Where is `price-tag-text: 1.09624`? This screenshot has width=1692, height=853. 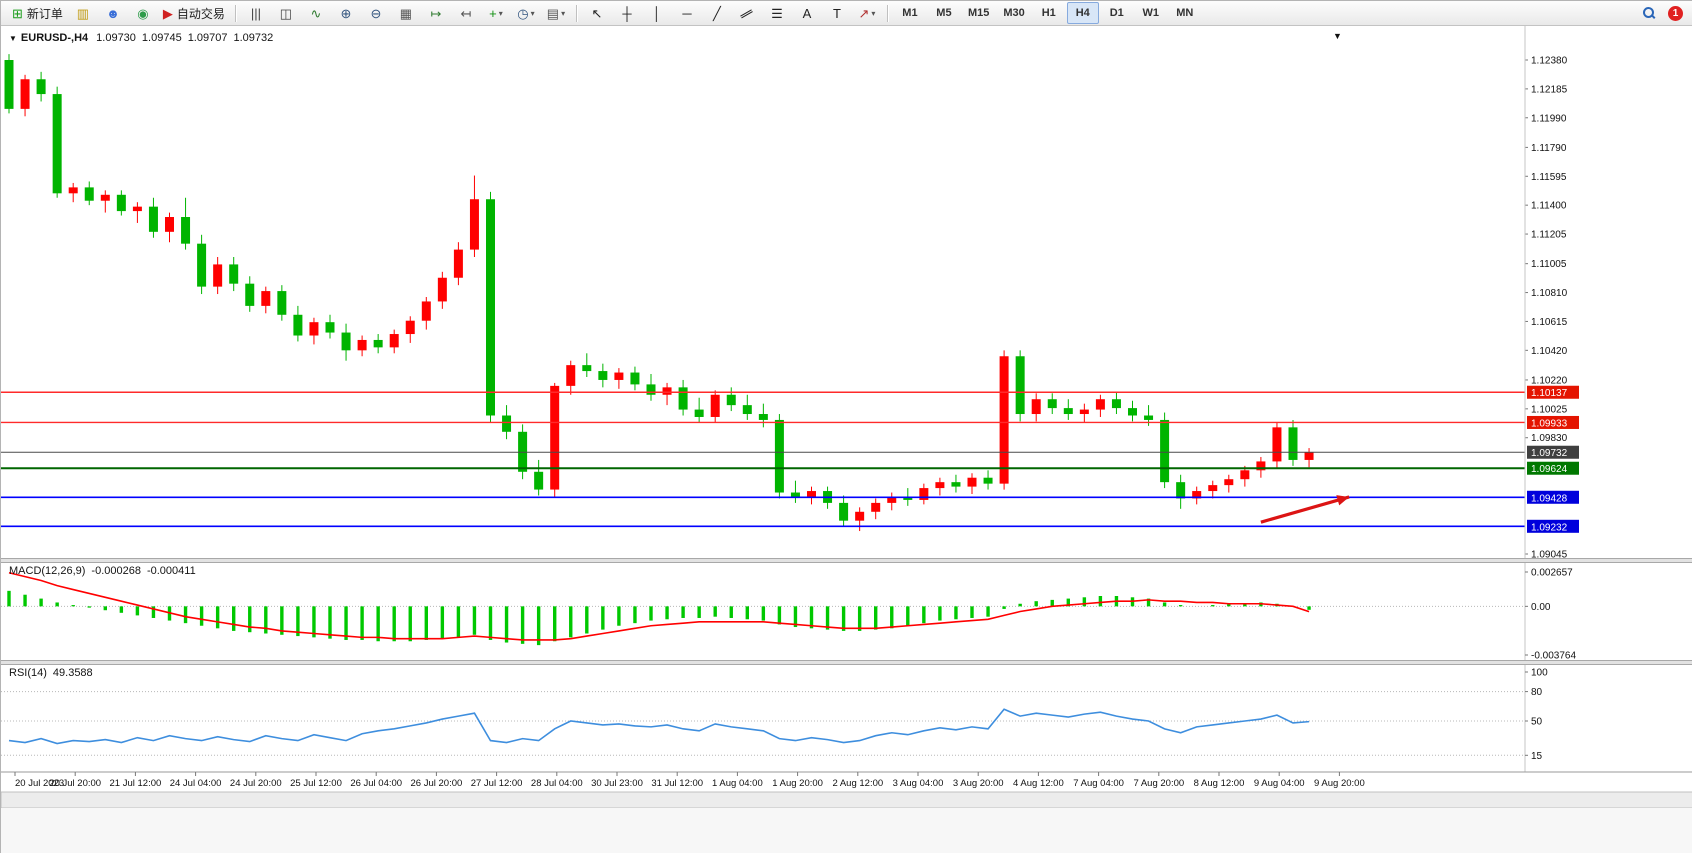 price-tag-text: 1.09624 is located at coordinates (1549, 469).